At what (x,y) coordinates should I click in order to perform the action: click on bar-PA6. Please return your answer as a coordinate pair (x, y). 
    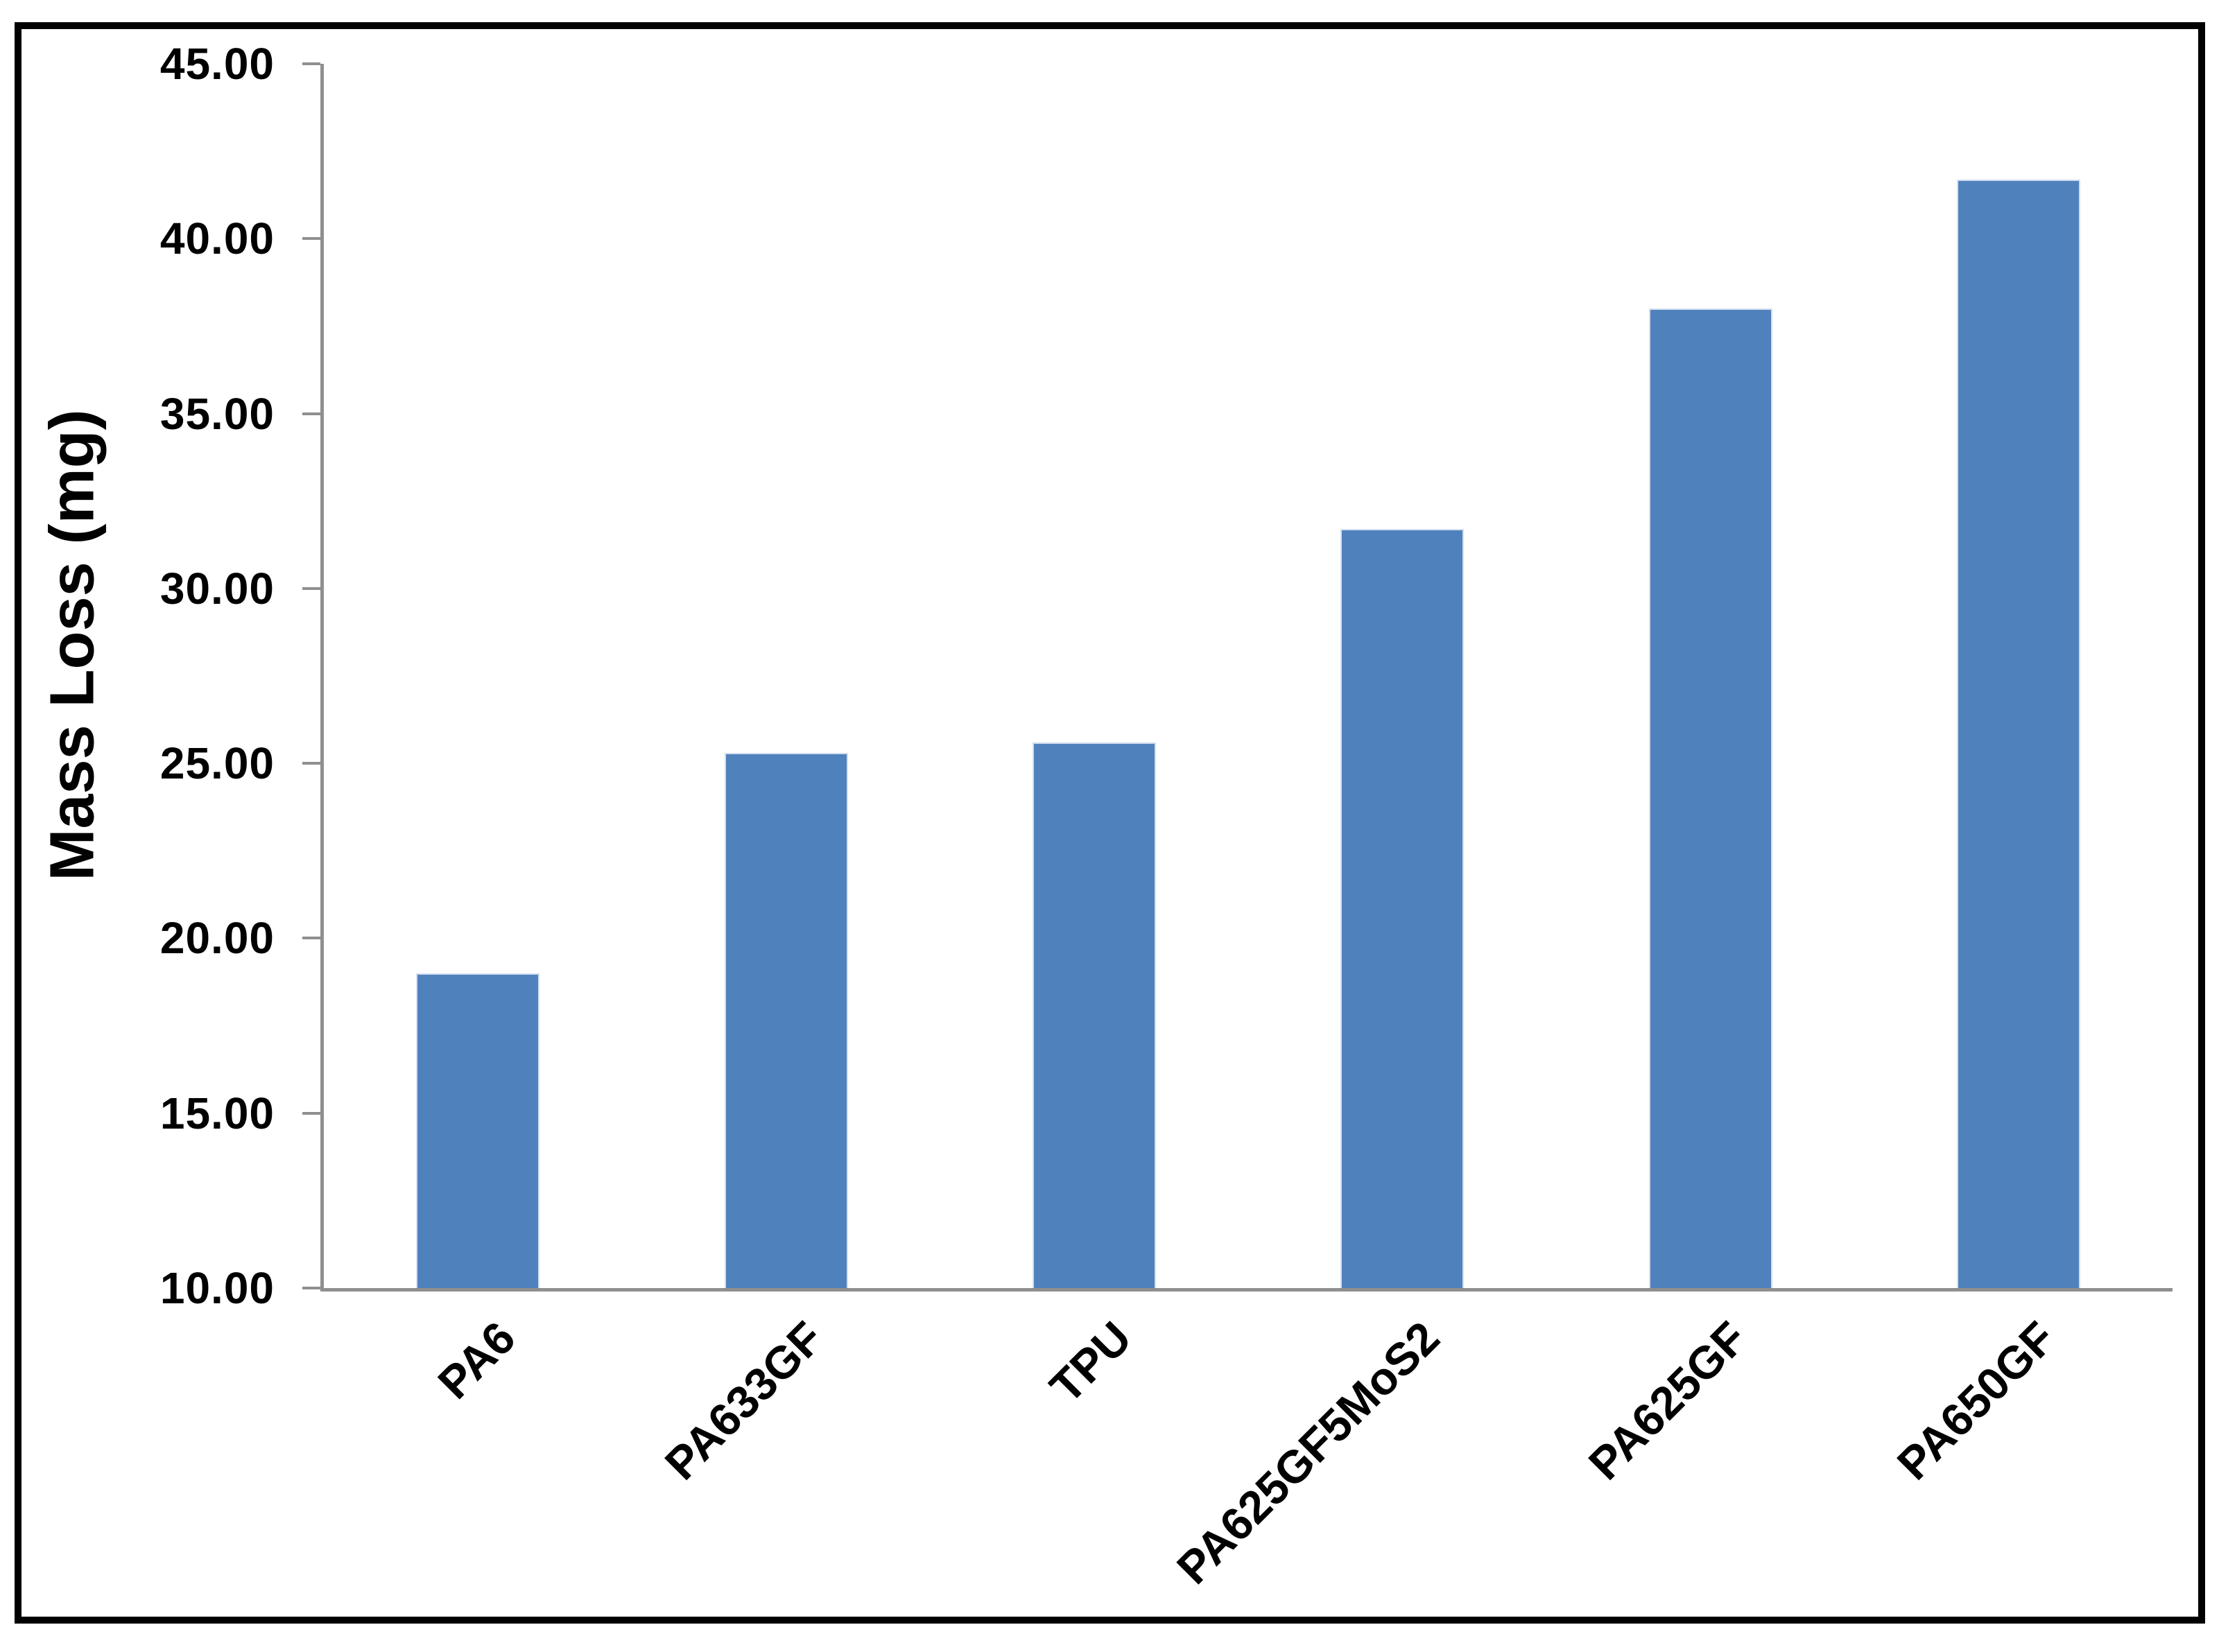
    Looking at the image, I should click on (477, 1130).